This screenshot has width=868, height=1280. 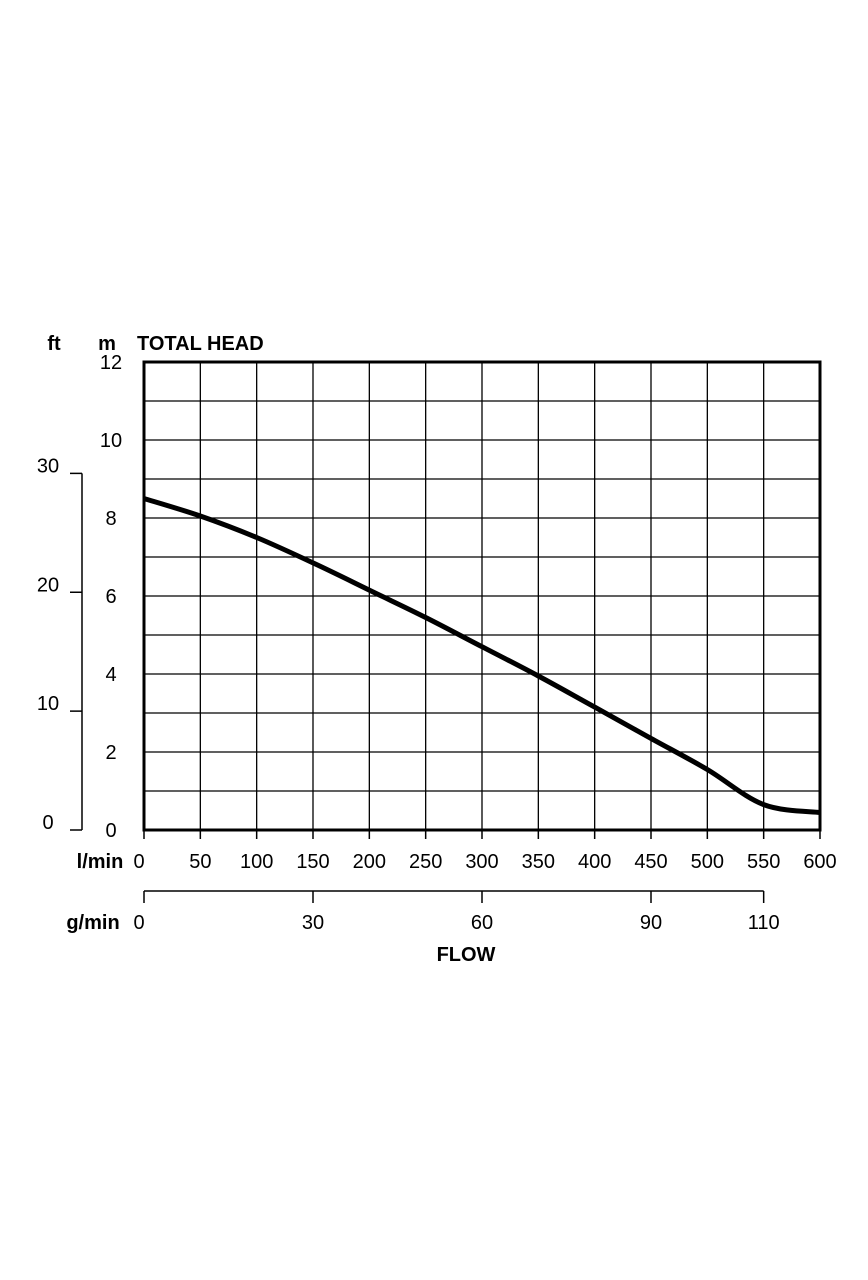 What do you see at coordinates (110, 831) in the screenshot?
I see `y-tick-label-m: 0` at bounding box center [110, 831].